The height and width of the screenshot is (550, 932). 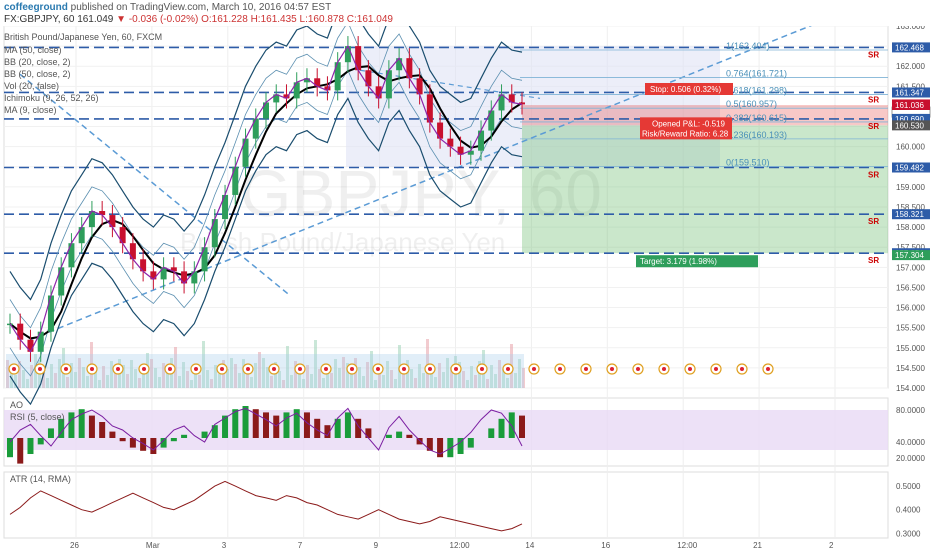 What do you see at coordinates (95, 19) in the screenshot?
I see `last-price: 161.049` at bounding box center [95, 19].